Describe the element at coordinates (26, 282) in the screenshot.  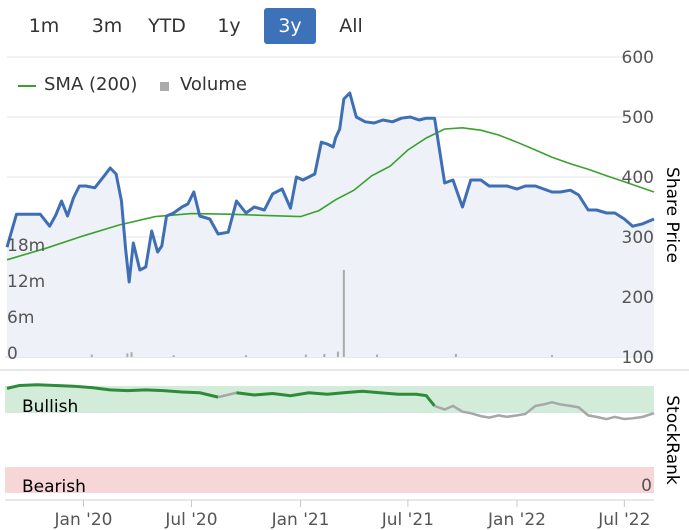
I see `volume-tick-label: 12m` at that location.